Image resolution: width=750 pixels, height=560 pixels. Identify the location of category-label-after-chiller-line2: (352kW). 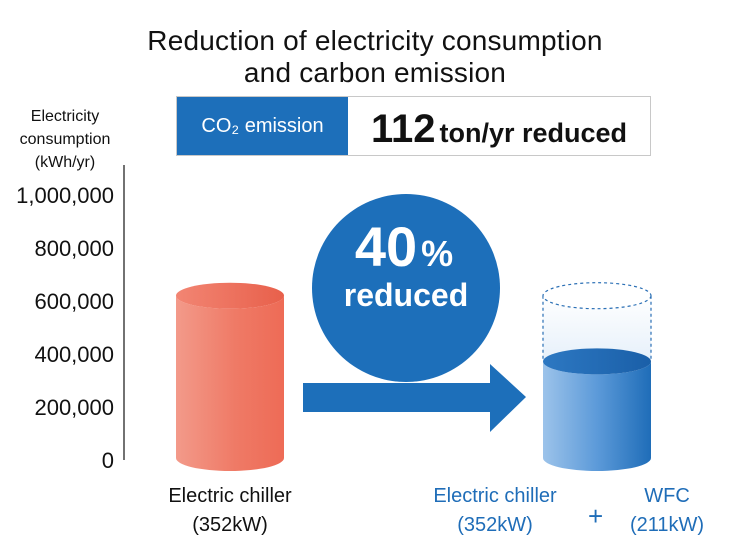
(495, 525).